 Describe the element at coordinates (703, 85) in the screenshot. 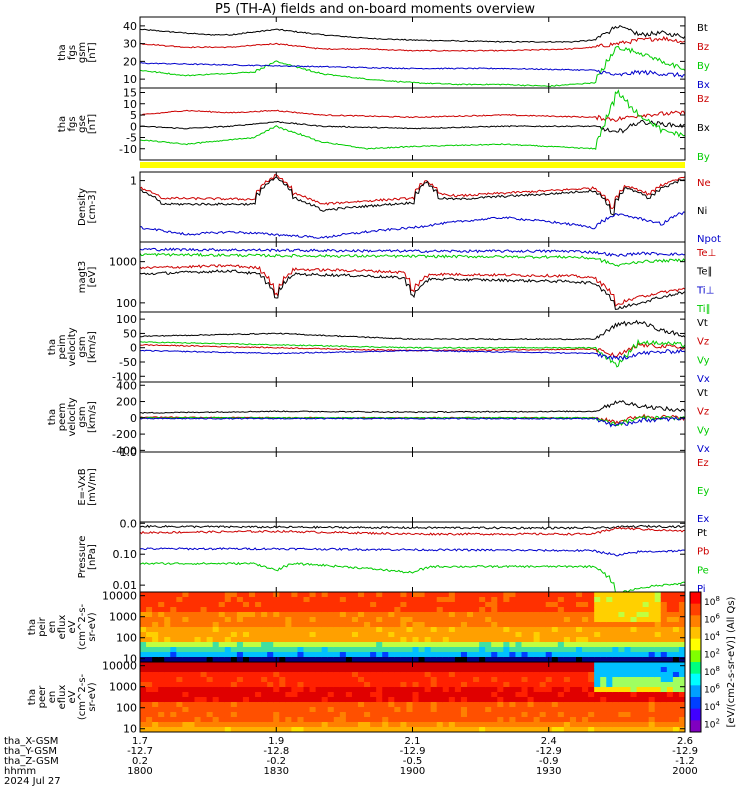

I see `legend-fgs-gsm-mag-Bx: Bx` at that location.